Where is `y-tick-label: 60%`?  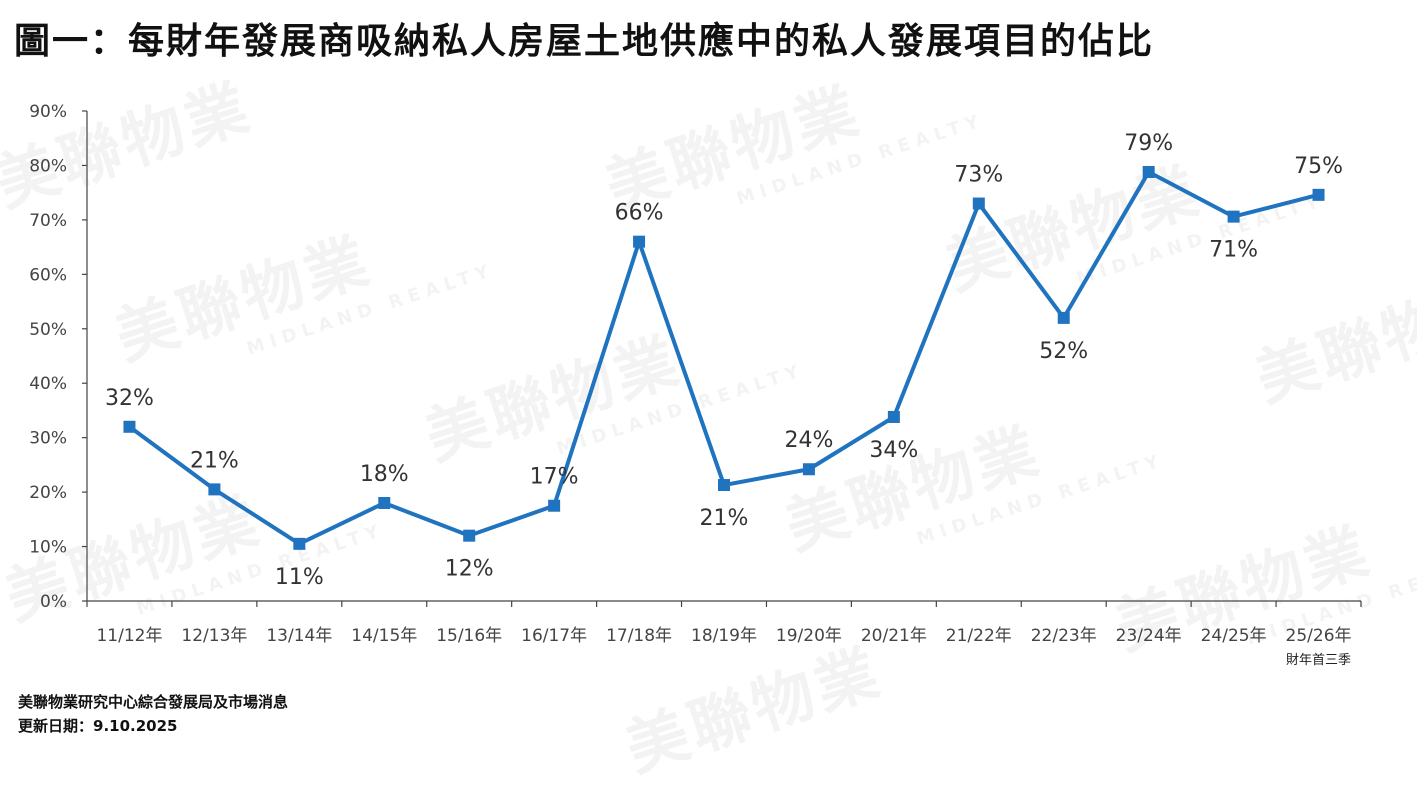 y-tick-label: 60% is located at coordinates (48, 275).